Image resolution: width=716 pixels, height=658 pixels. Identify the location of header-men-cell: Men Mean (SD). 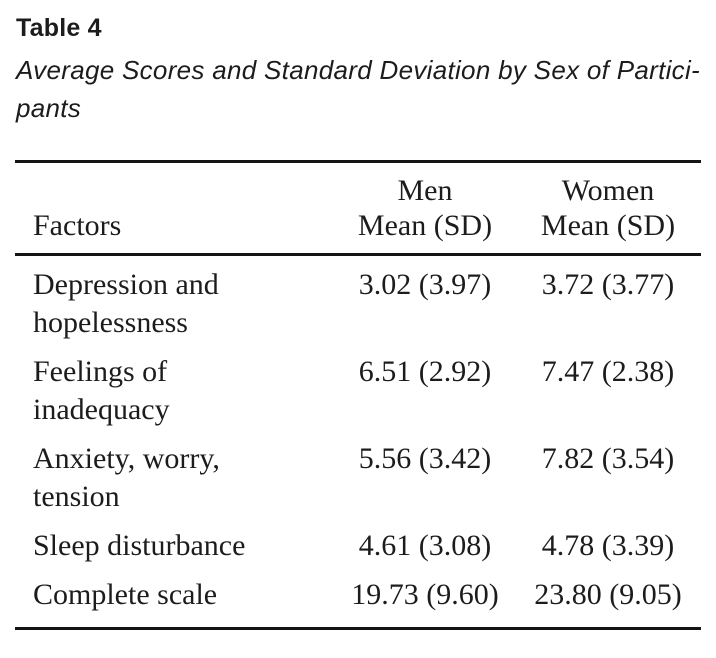
(425, 208).